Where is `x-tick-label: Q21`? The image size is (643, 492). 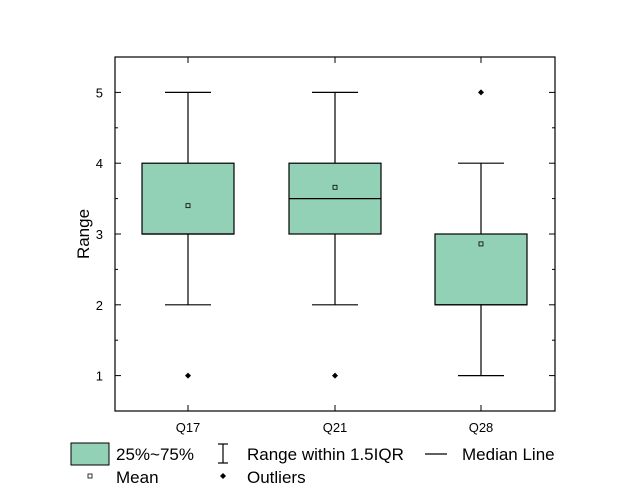
x-tick-label: Q21 is located at coordinates (335, 427).